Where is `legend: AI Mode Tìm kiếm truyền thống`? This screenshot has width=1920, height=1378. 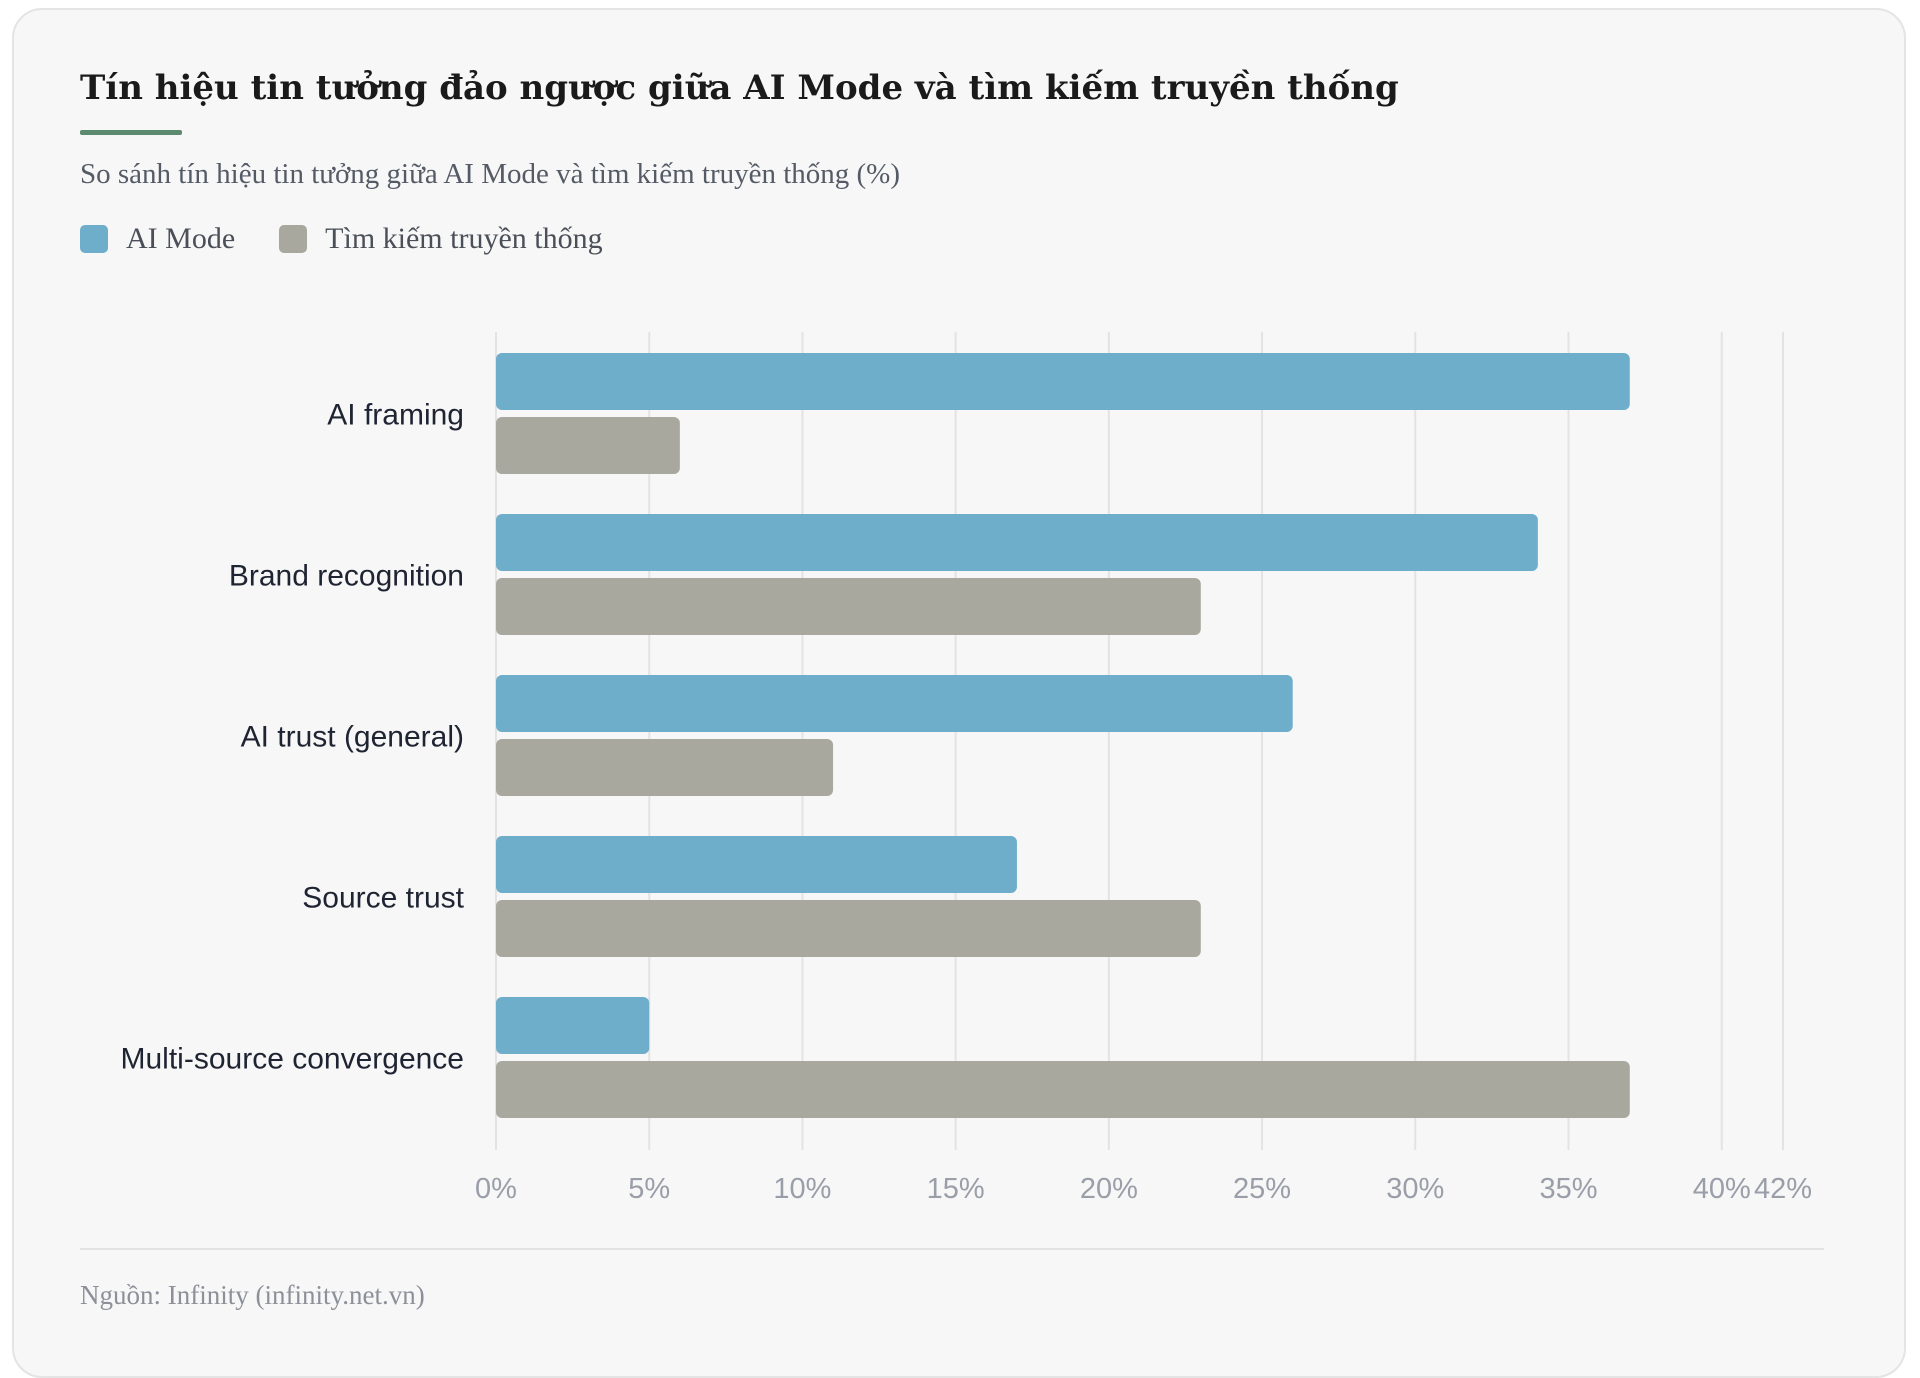 legend: AI Mode Tìm kiếm truyền thống is located at coordinates (363, 239).